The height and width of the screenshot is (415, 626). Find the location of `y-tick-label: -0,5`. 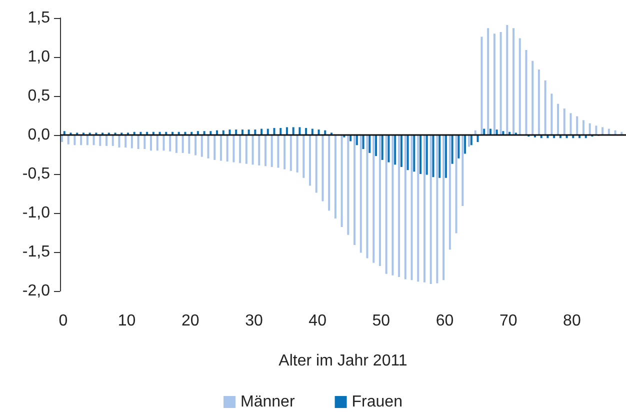

y-tick-label: -0,5 is located at coordinates (36, 174).